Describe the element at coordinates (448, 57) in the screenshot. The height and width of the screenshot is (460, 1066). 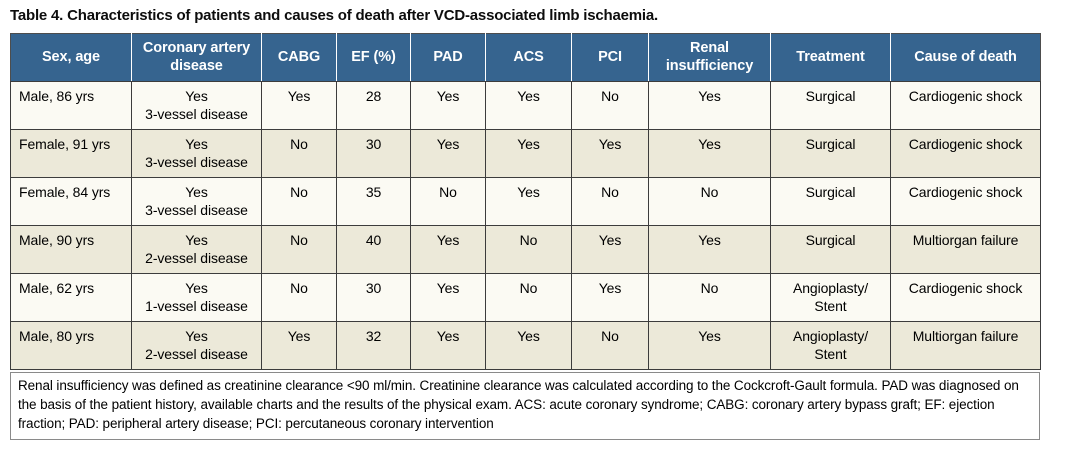
I see `column-header-pad: PAD` at that location.